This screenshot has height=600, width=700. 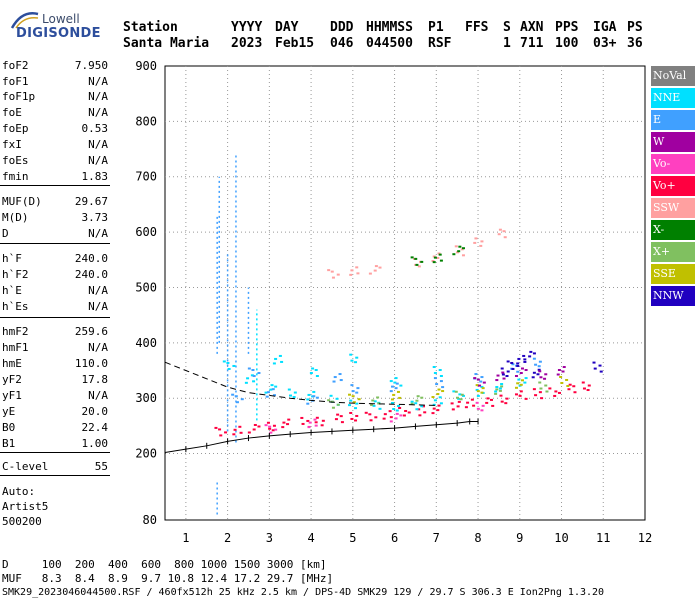 I want to click on x-tick-label: 9, so click(x=519, y=538).